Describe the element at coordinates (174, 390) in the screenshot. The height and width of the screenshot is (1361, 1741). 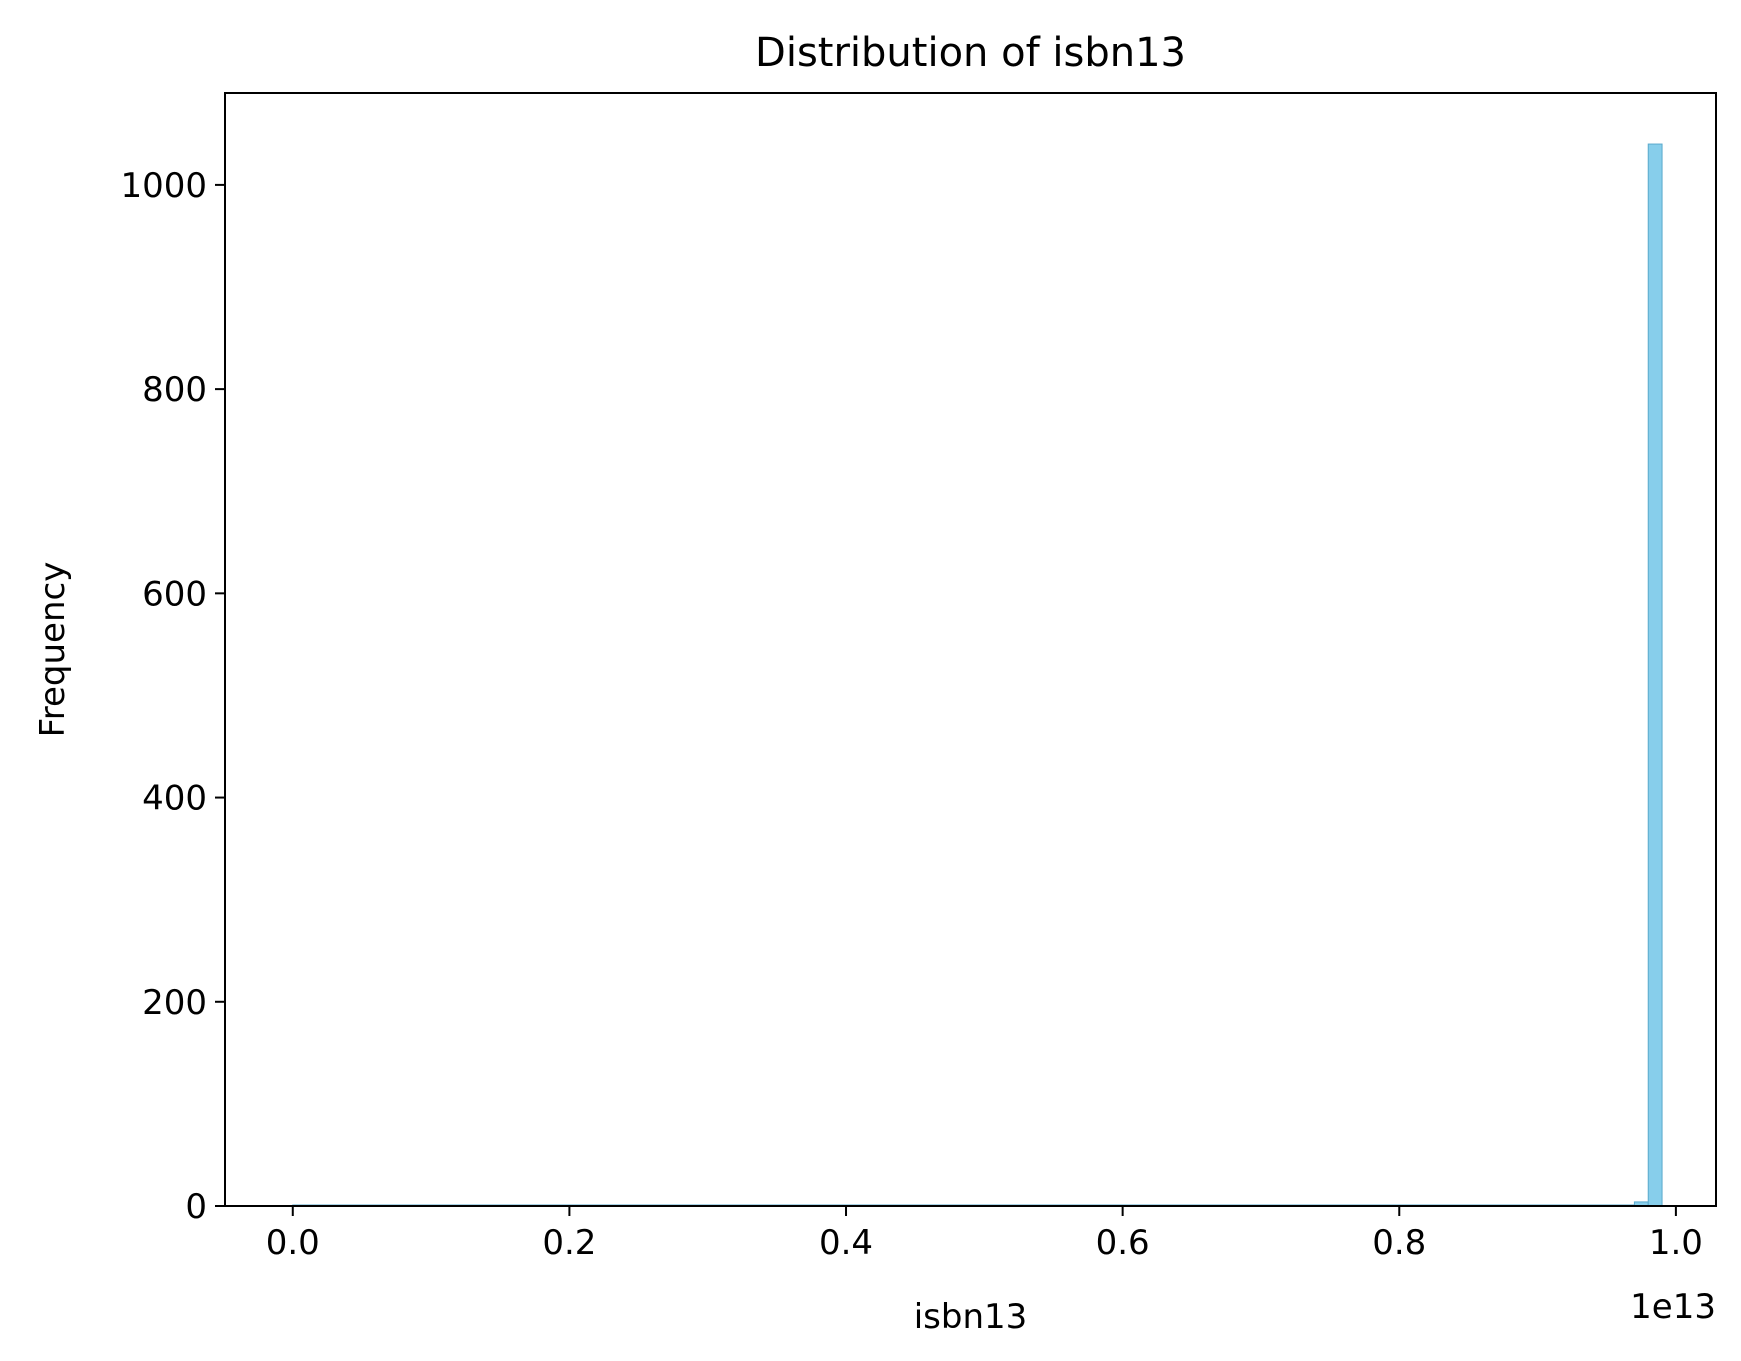
I see `y-tick-label: 800` at that location.